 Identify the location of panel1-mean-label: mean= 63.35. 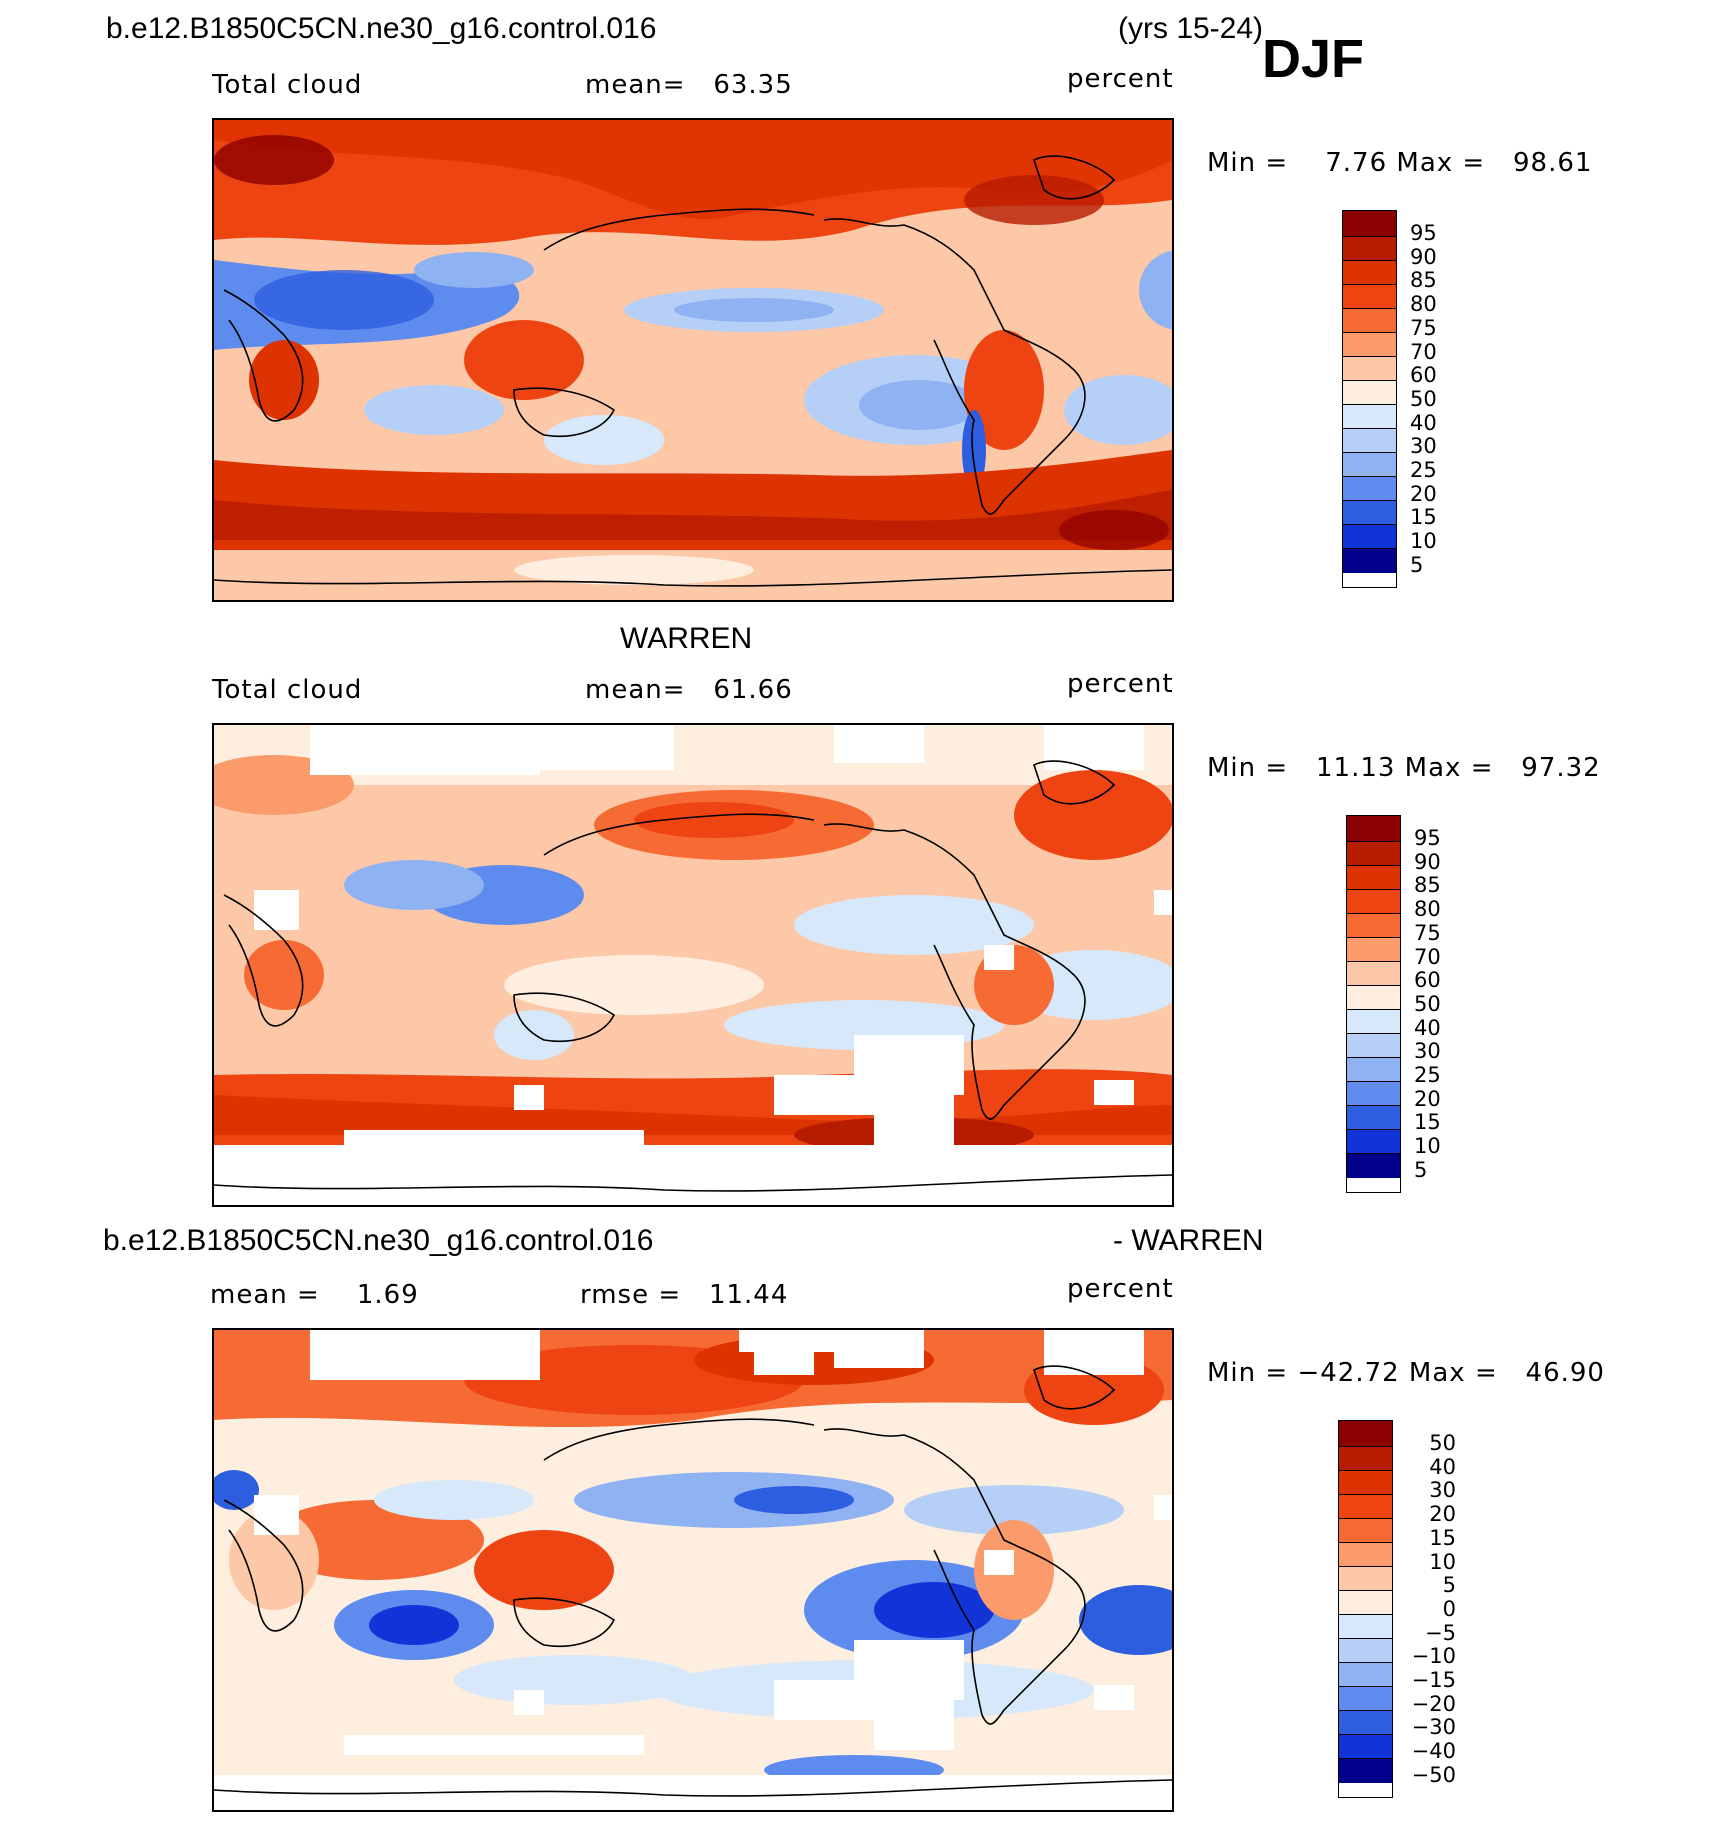
(689, 85).